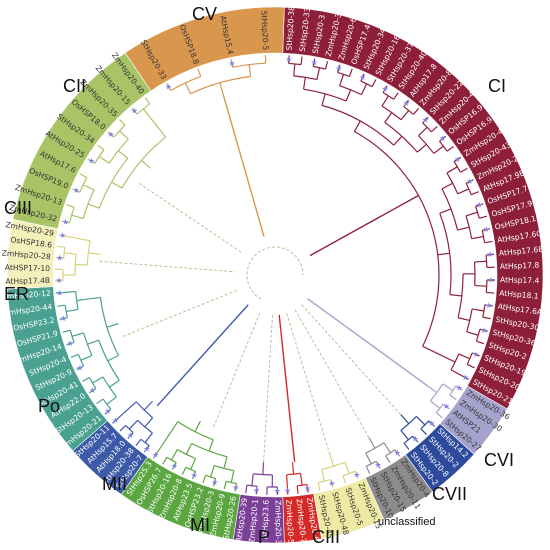  What do you see at coordinates (114, 484) in the screenshot?
I see `group-label-mii: MII` at bounding box center [114, 484].